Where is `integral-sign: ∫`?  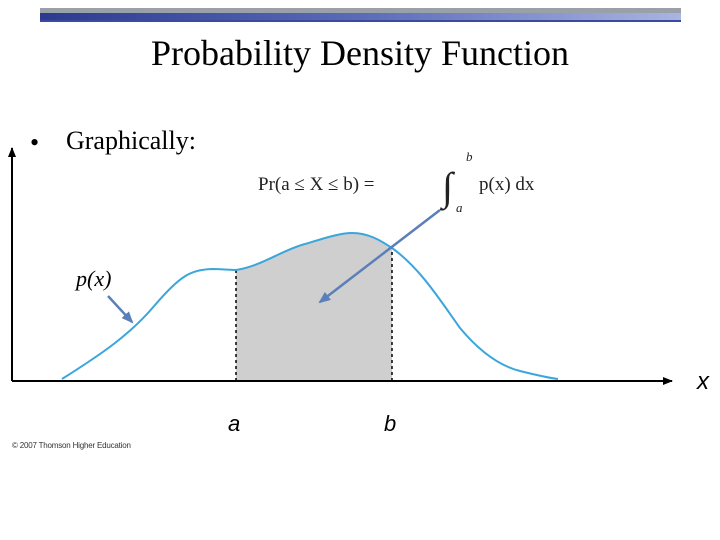 integral-sign: ∫ is located at coordinates (447, 187).